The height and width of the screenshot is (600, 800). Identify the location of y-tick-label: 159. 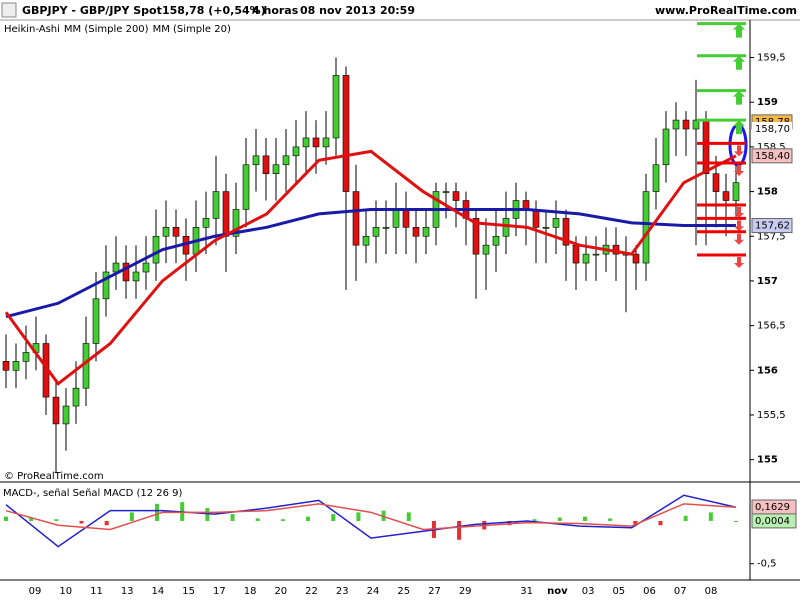
(767, 102).